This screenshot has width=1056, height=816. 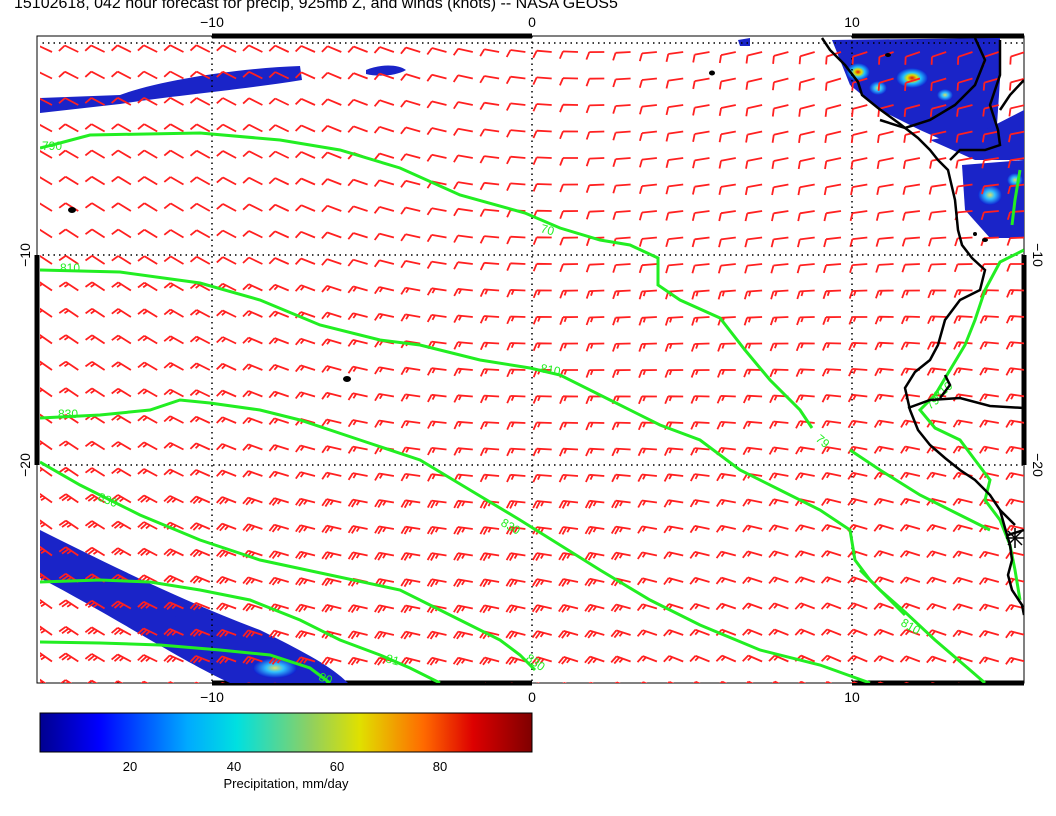 I want to click on contour-label: 70, so click(x=547, y=229).